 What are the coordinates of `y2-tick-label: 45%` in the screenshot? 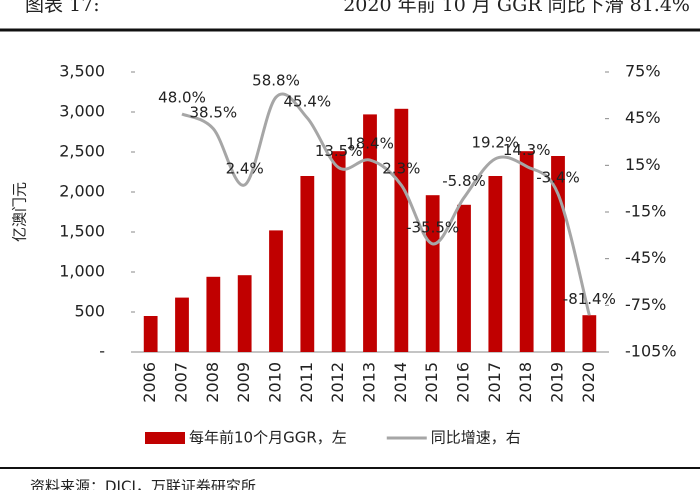 It's located at (643, 117).